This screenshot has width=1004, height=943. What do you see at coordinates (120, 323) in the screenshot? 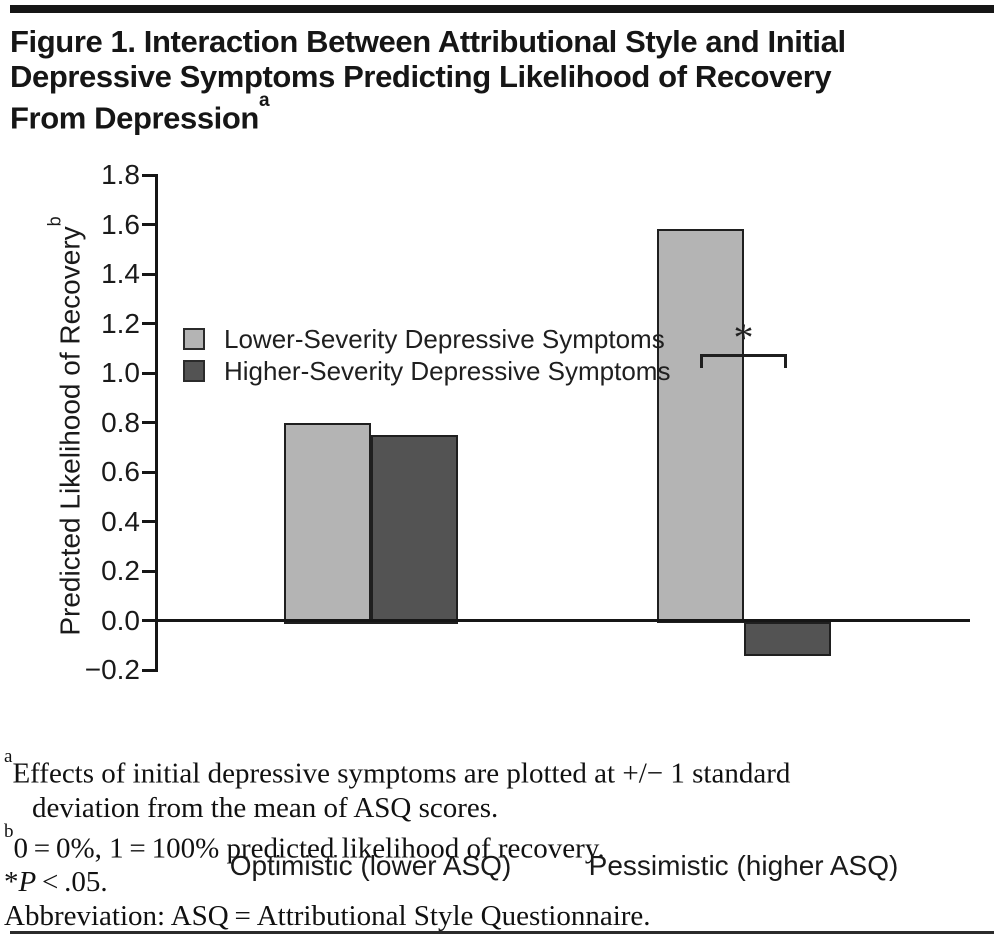
I see `y-tick-label: 1.2` at bounding box center [120, 323].